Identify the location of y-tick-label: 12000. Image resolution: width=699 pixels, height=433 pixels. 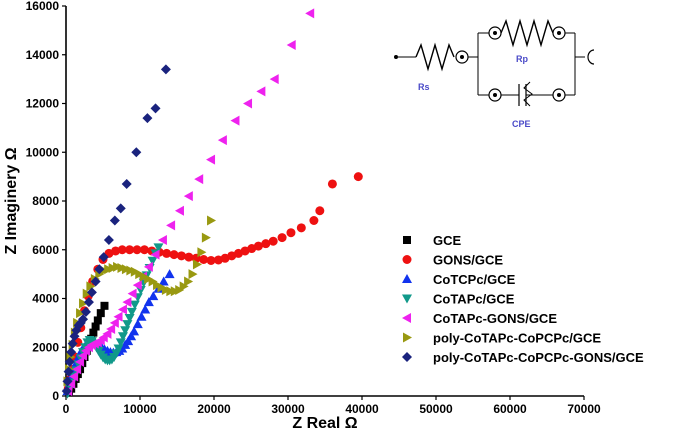
(43, 104).